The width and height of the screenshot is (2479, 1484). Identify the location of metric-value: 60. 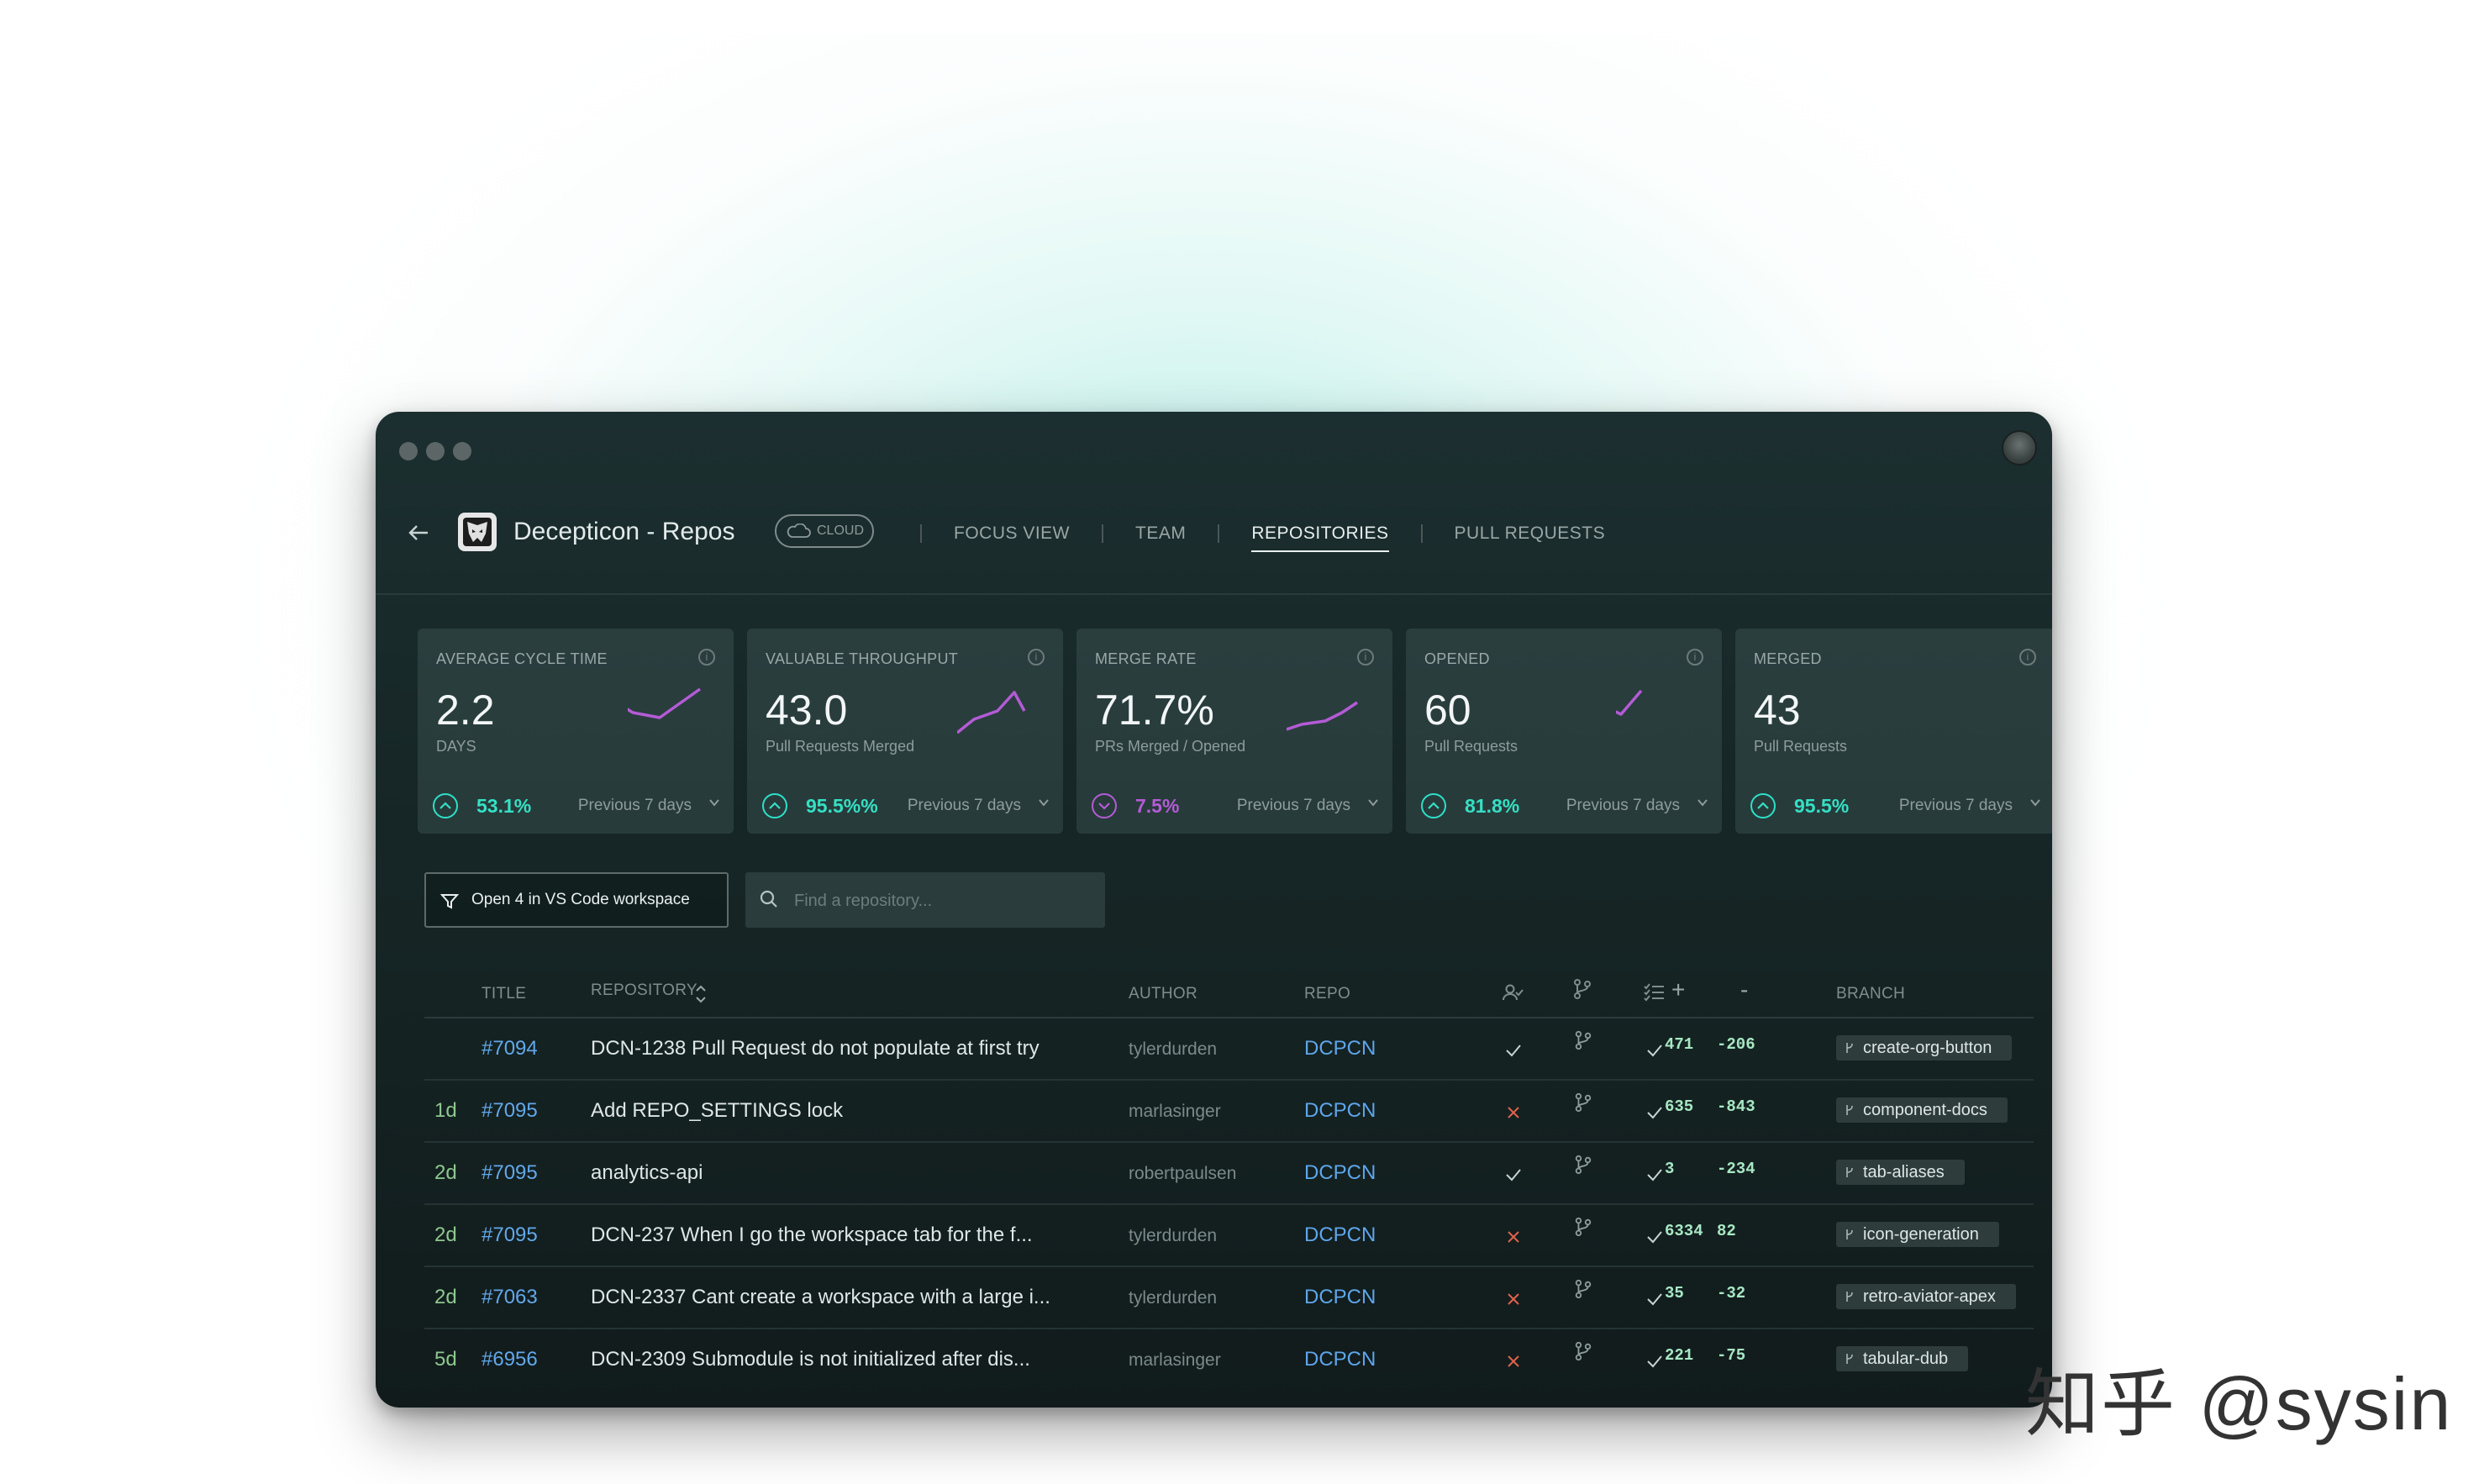
(1447, 710).